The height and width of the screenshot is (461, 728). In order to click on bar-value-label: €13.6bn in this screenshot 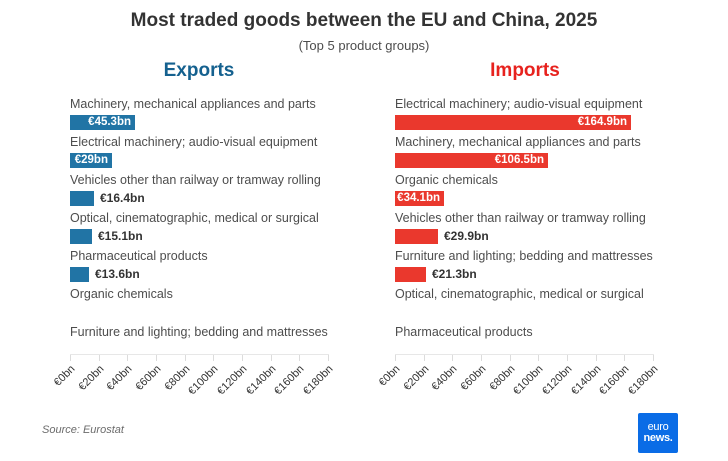, I will do `click(117, 274)`.